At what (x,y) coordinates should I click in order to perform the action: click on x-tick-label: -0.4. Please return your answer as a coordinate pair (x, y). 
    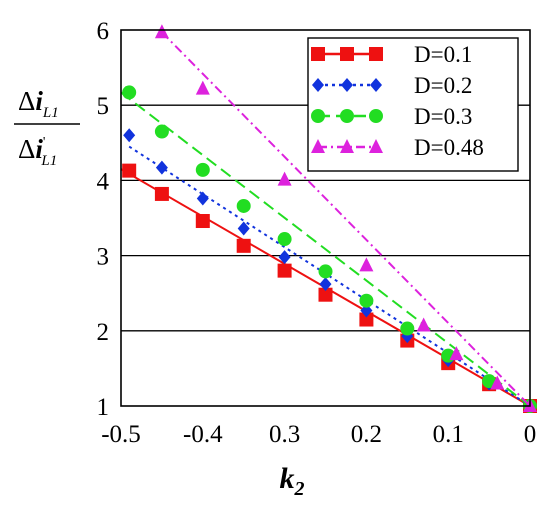
    Looking at the image, I should click on (203, 434).